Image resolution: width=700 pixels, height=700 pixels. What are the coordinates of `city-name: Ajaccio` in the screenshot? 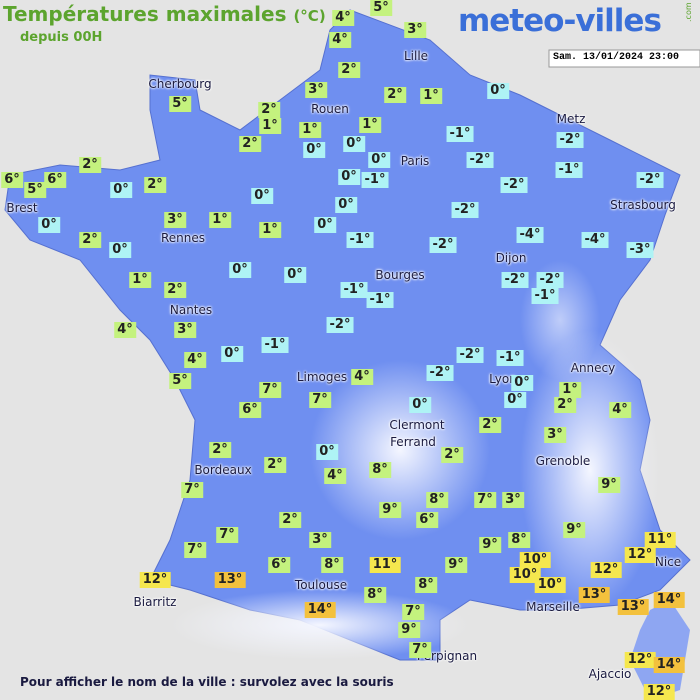 It's located at (610, 674).